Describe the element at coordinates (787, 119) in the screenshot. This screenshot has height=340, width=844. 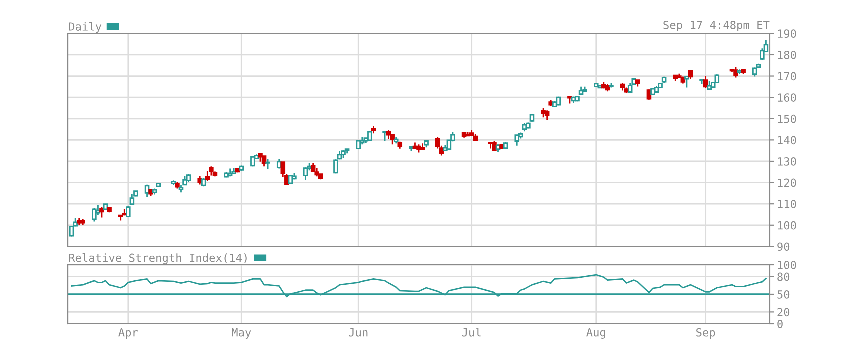
I see `y-tick-label: 150` at that location.